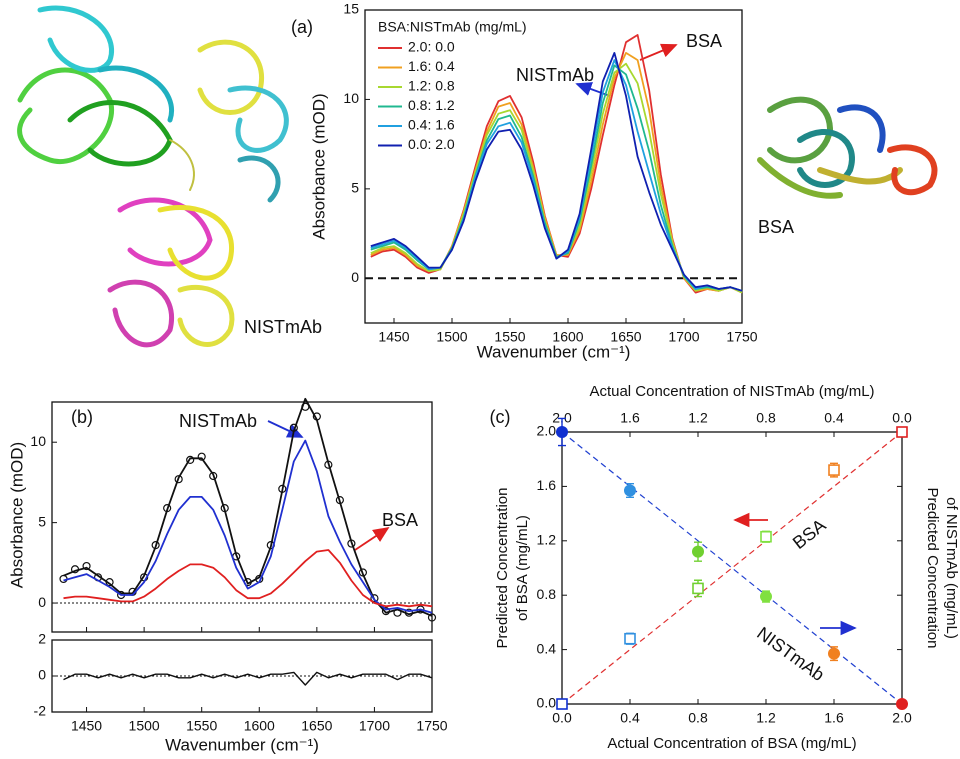  What do you see at coordinates (766, 418) in the screenshot?
I see `x2-tick-label: 0.8` at bounding box center [766, 418].